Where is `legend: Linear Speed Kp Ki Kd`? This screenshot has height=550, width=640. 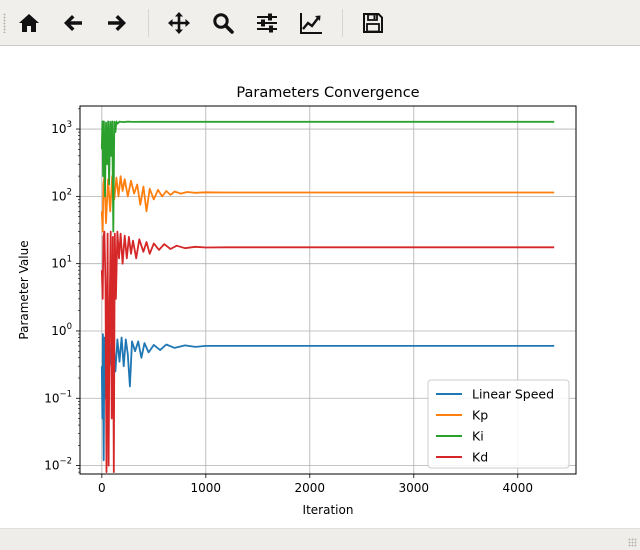
legend: Linear Speed Kp Ki Kd is located at coordinates (498, 424).